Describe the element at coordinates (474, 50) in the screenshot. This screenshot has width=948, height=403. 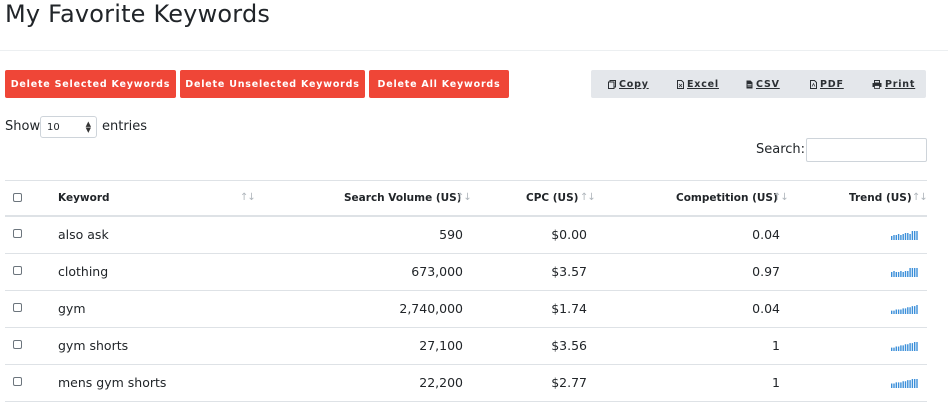
I see `title-divider` at that location.